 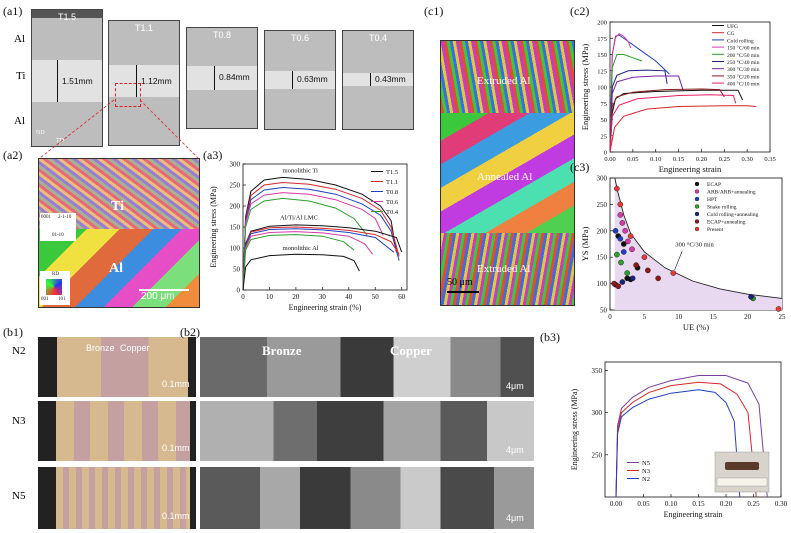 I want to click on optical-image-n3: 0.1mm, so click(x=117, y=431).